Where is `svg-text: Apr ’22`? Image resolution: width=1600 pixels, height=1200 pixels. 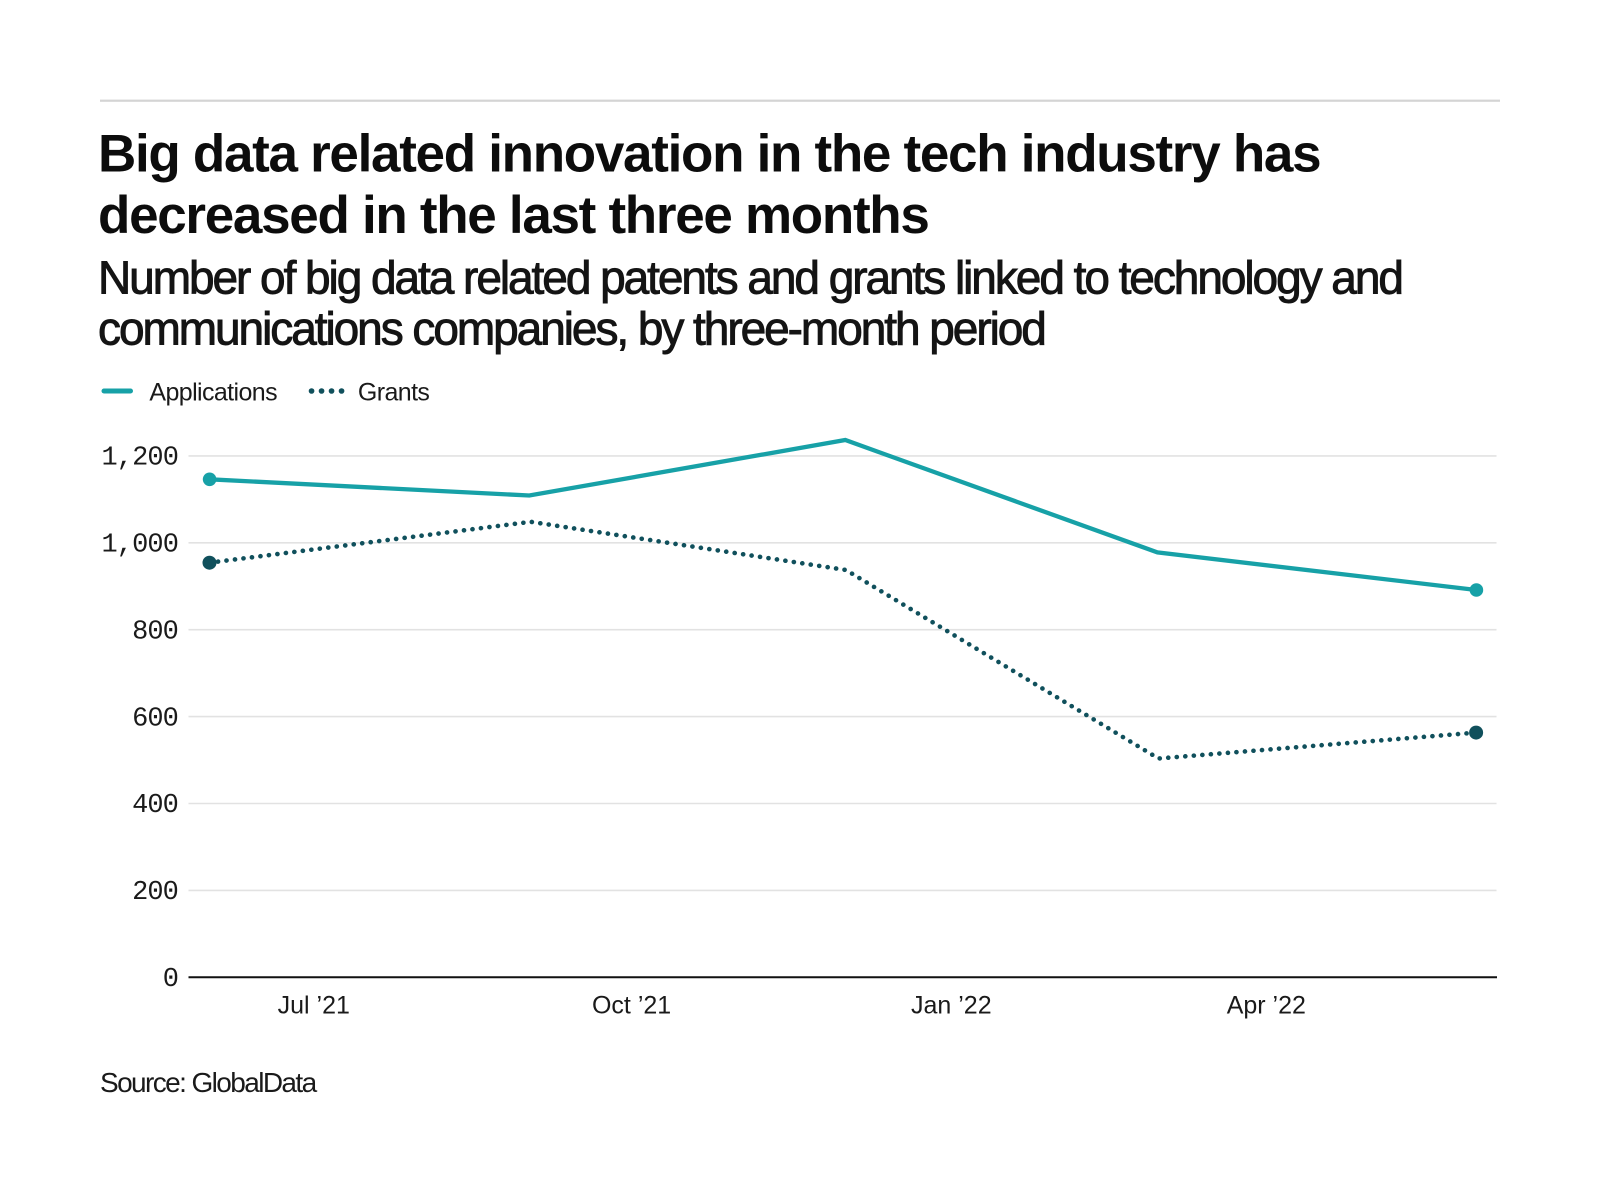 svg-text: Apr ’22 is located at coordinates (1266, 1005).